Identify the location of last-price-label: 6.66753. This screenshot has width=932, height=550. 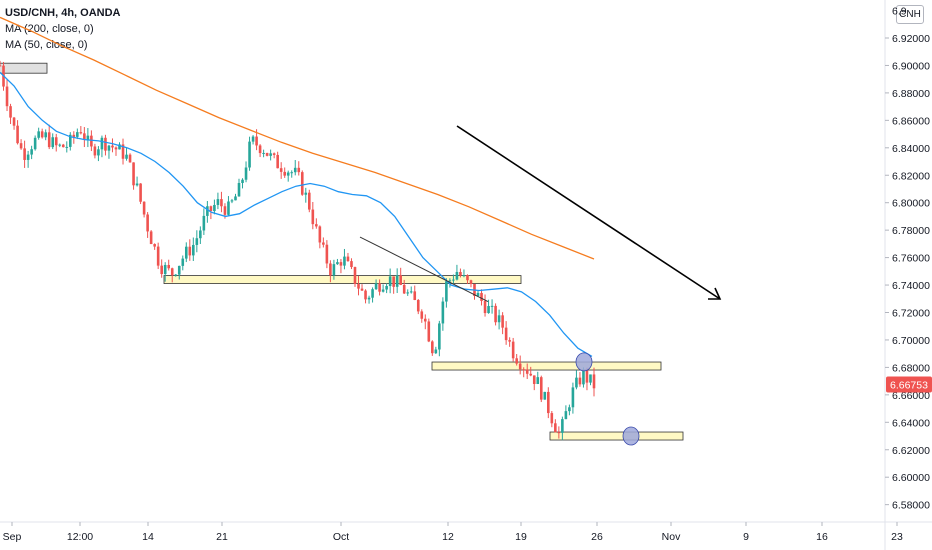
(909, 386).